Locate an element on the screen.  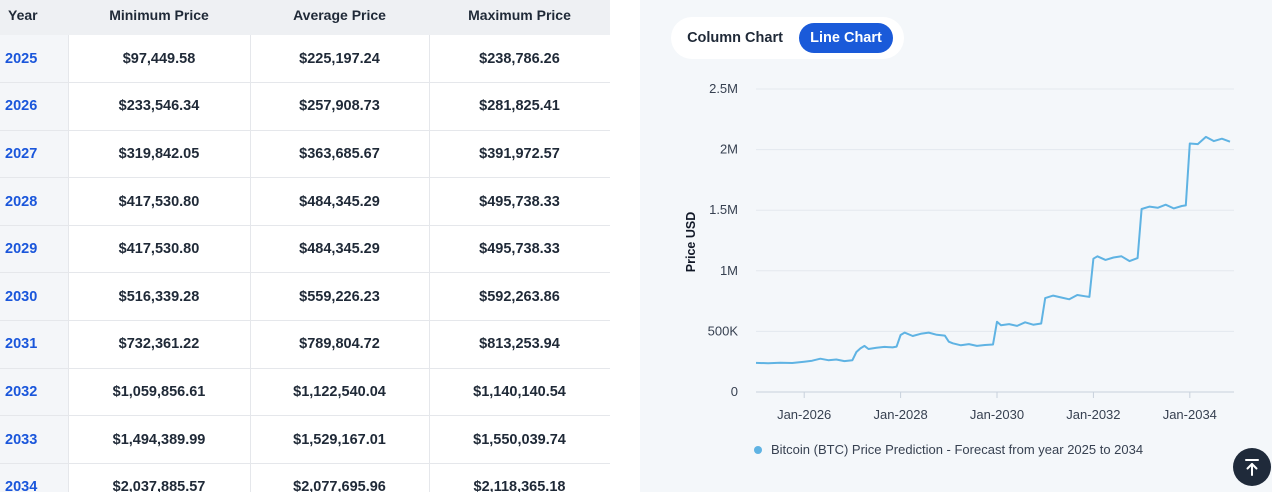
year-cell: 2030 is located at coordinates (34, 297).